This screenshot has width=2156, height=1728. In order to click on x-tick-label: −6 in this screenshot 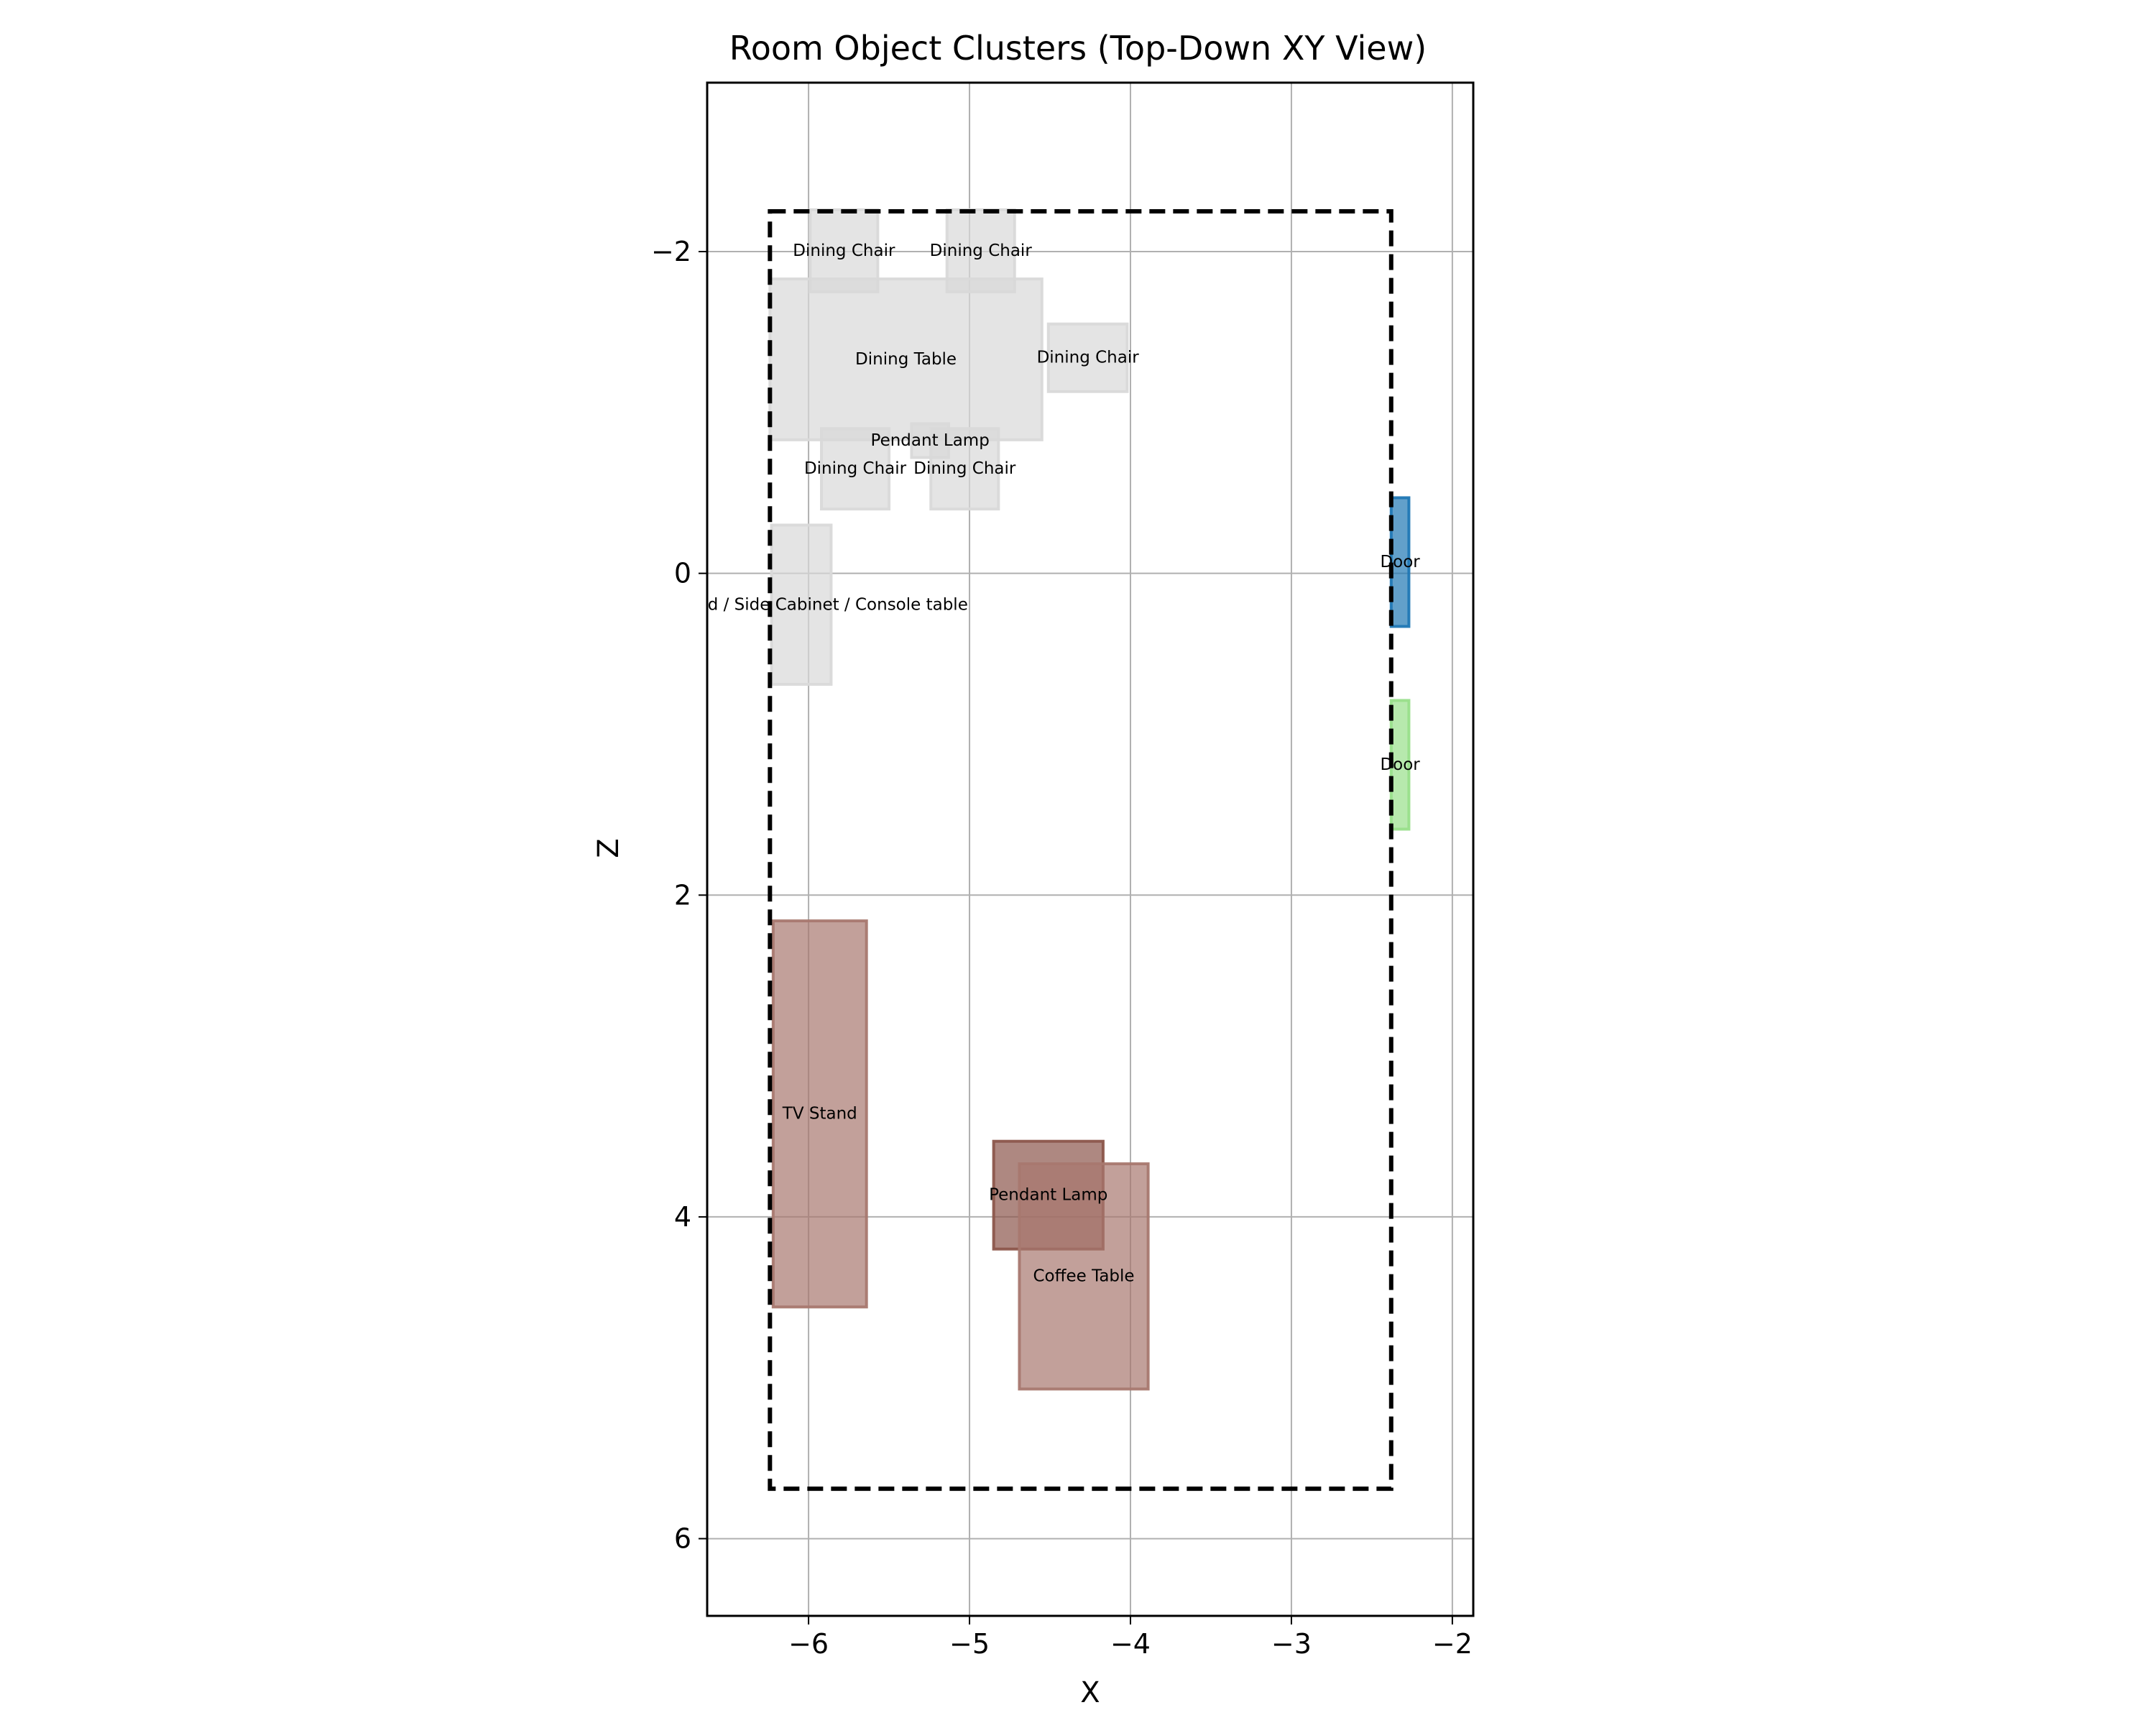, I will do `click(808, 1644)`.